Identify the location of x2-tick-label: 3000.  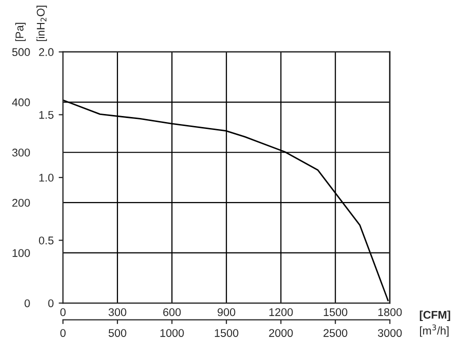
(390, 333).